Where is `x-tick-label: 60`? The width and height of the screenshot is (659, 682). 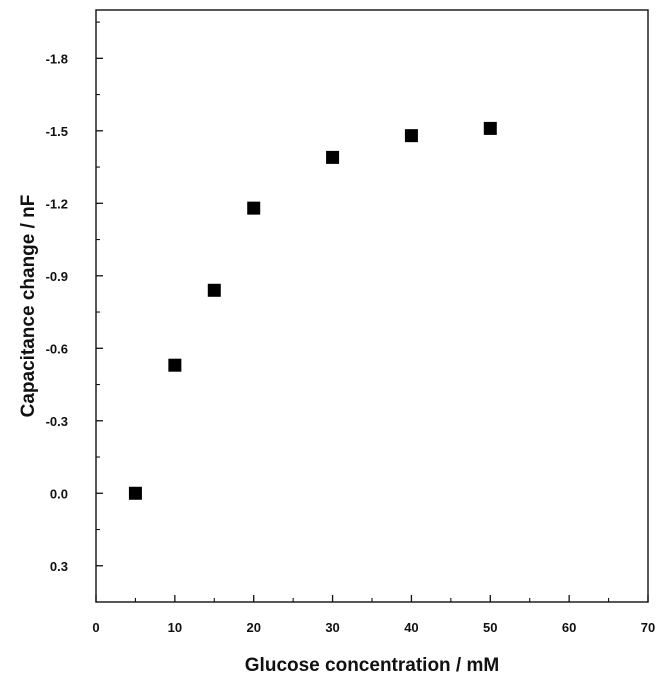 x-tick-label: 60 is located at coordinates (569, 627).